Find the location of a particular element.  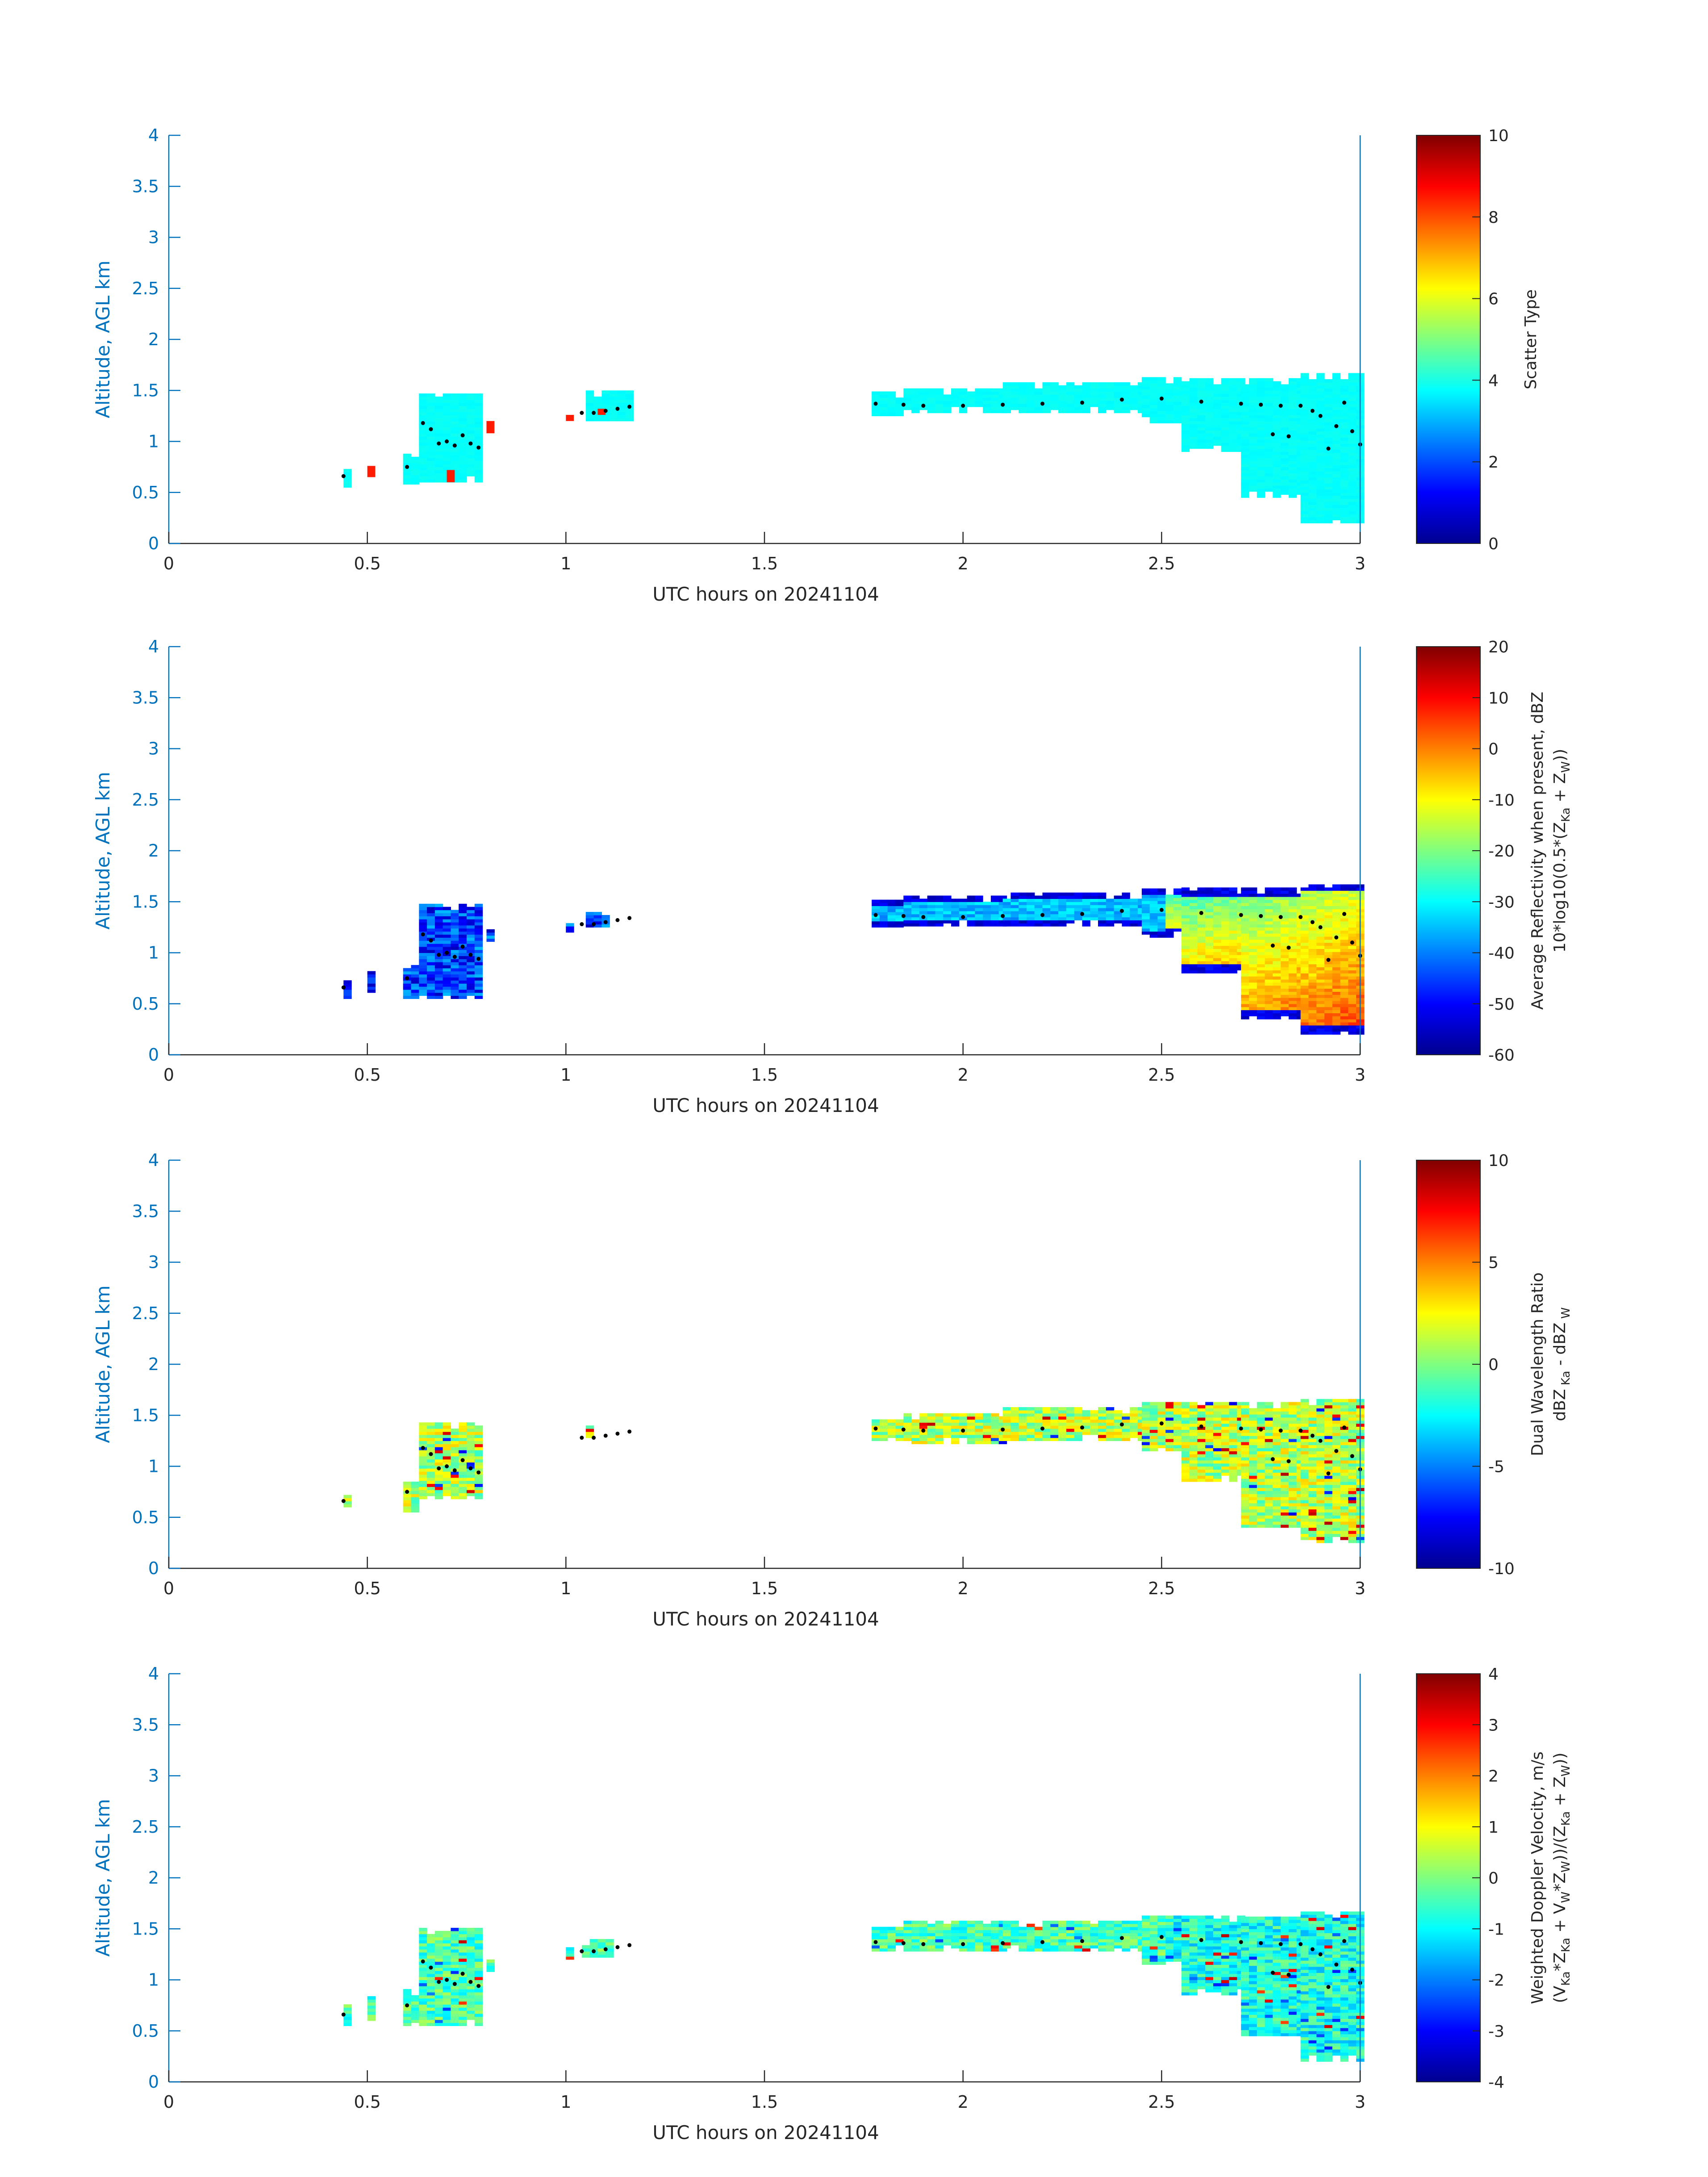

cloud-base-markers is located at coordinates (851, 949).